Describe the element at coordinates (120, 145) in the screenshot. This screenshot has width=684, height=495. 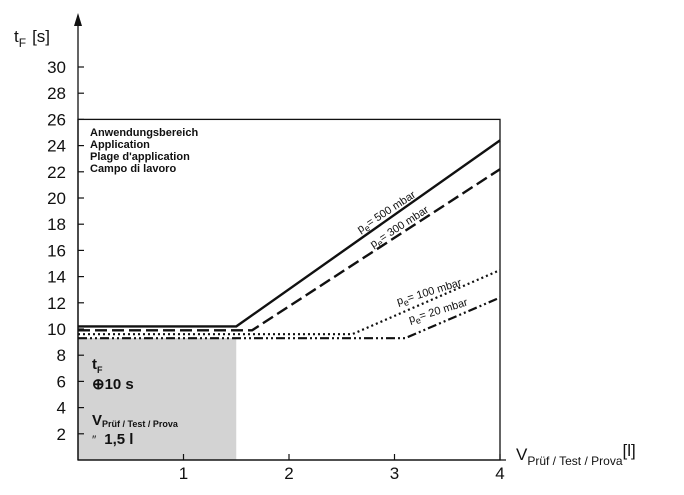
I see `app-label-en: Application` at that location.